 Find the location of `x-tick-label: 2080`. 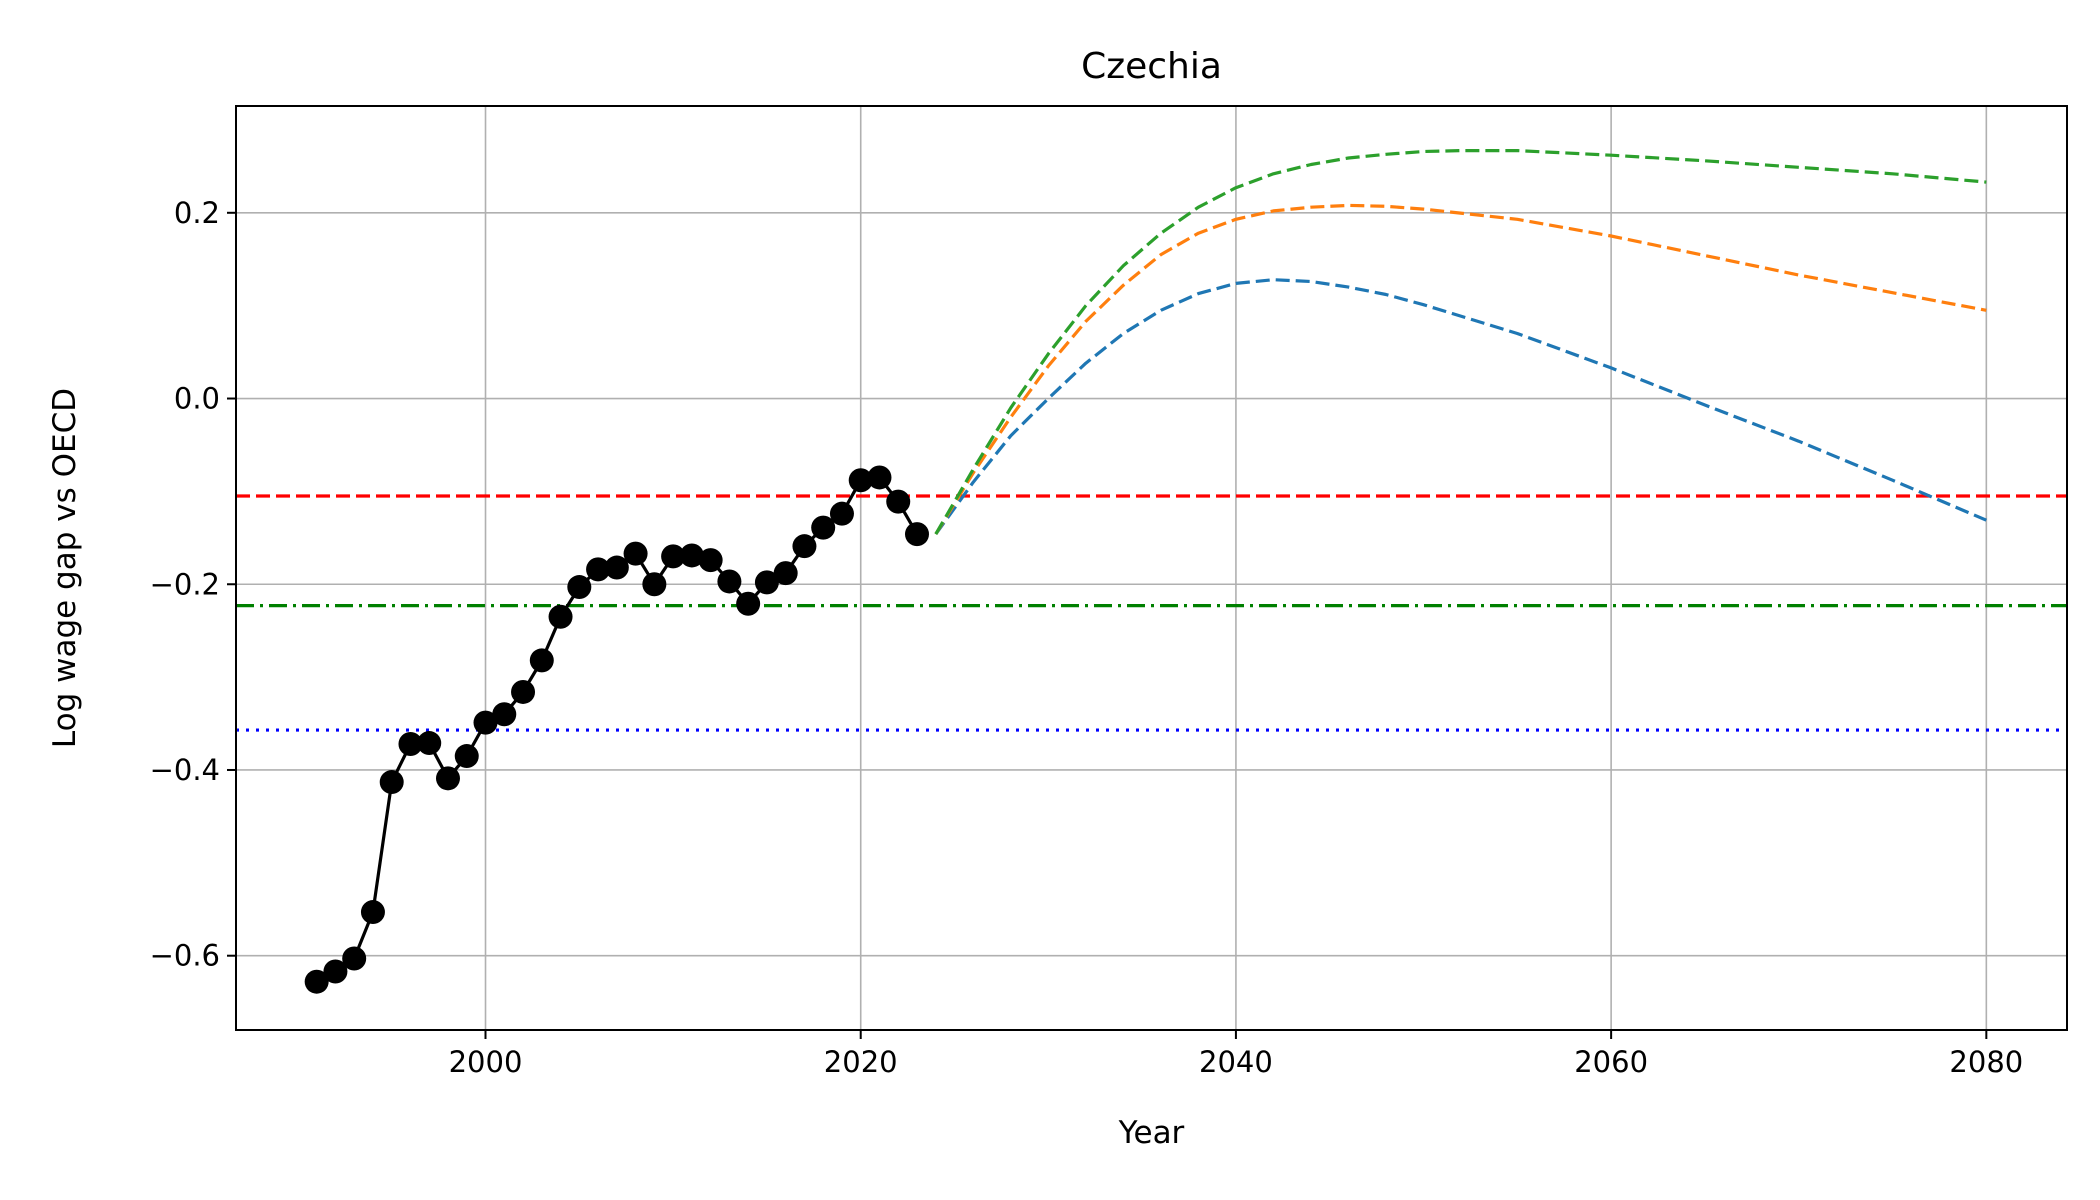

x-tick-label: 2080 is located at coordinates (1986, 1062).